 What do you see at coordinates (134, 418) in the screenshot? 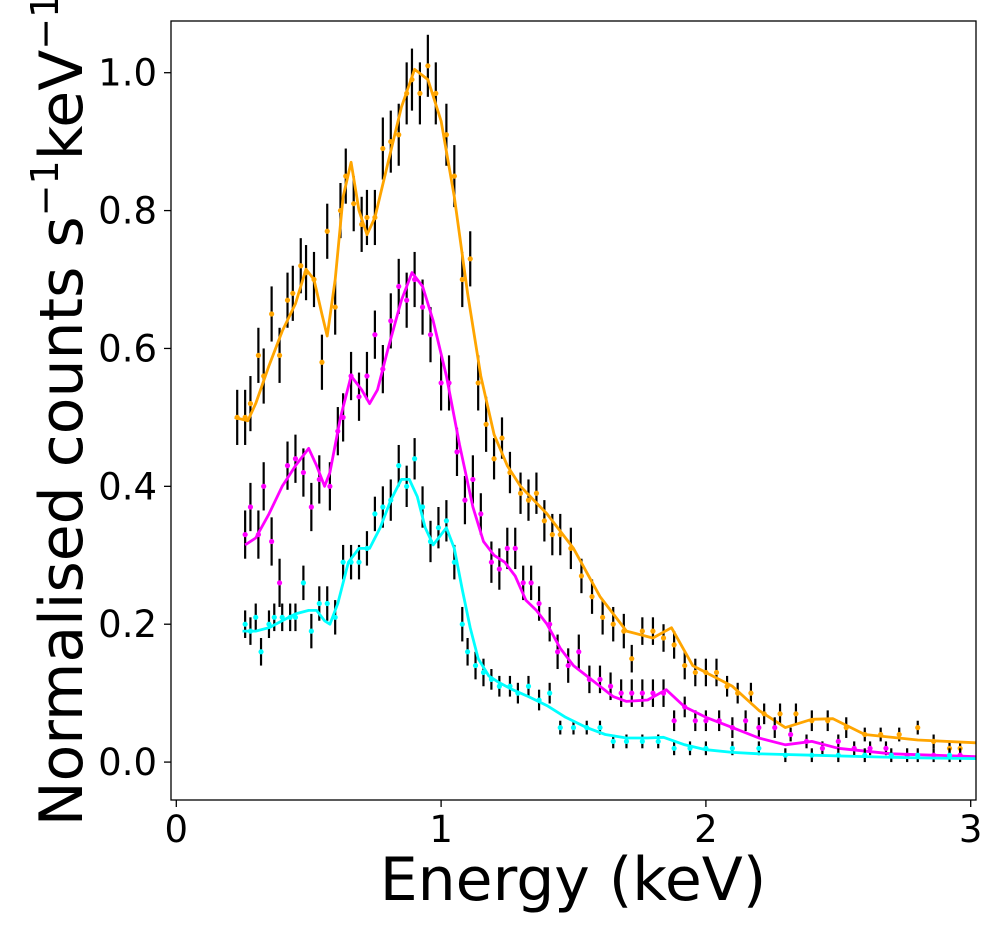
I see `y-axis-ticks: 0.0 0.2 0.4 0.6 0.8 1.0` at bounding box center [134, 418].